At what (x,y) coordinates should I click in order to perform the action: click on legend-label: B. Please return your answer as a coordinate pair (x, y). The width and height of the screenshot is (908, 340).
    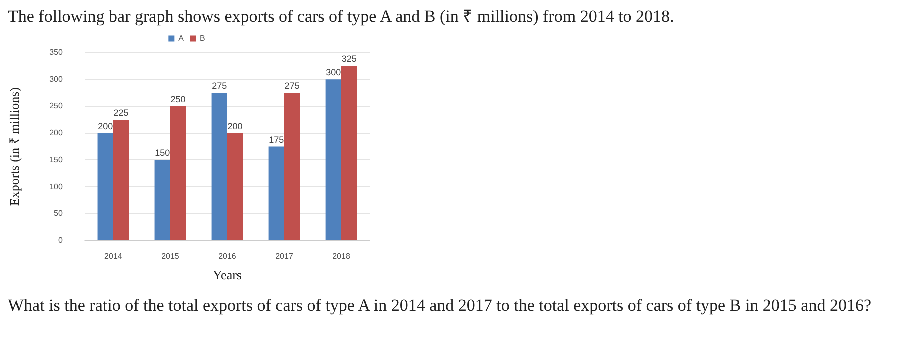
    Looking at the image, I should click on (203, 39).